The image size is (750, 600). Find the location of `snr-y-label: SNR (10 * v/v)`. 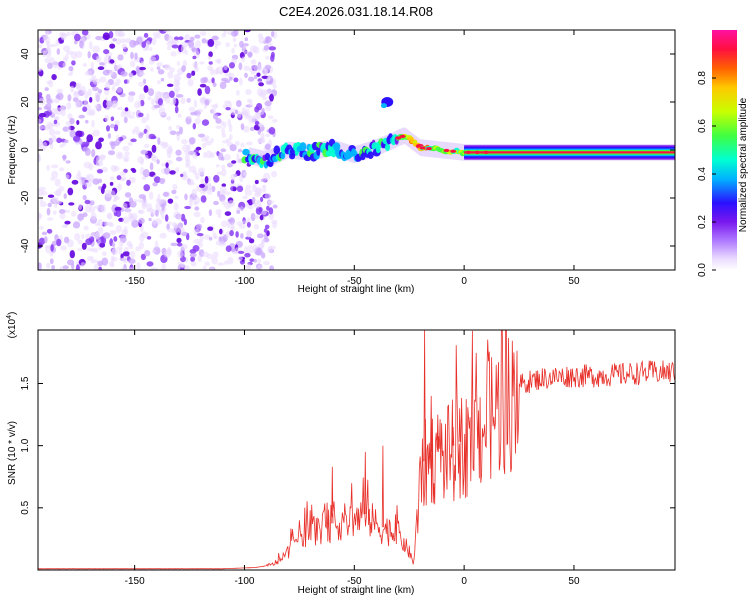

snr-y-label: SNR (10 * v/v) is located at coordinates (12, 453).